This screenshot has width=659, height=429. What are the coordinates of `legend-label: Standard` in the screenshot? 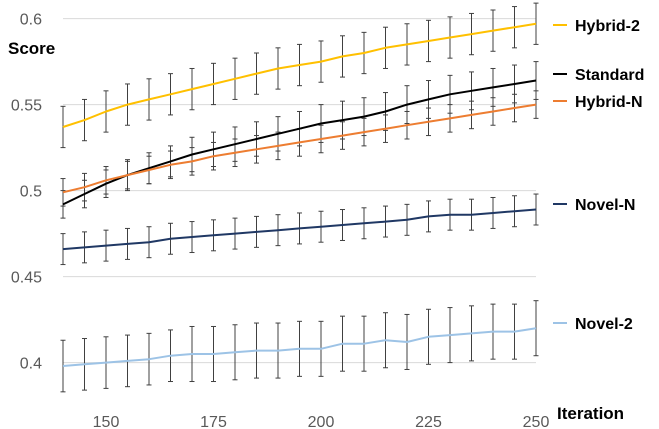 It's located at (609, 75).